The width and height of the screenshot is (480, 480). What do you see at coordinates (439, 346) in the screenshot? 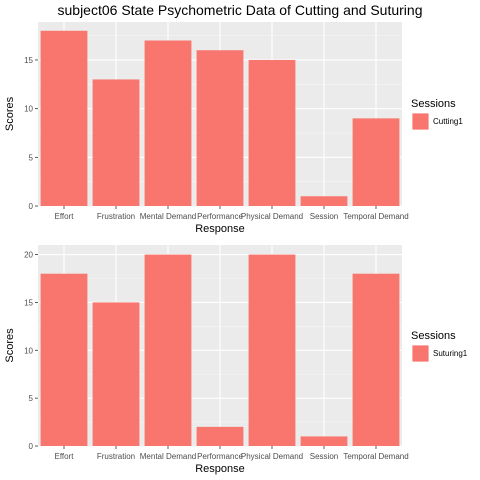
I see `legend: Sessions Suturing1` at bounding box center [439, 346].